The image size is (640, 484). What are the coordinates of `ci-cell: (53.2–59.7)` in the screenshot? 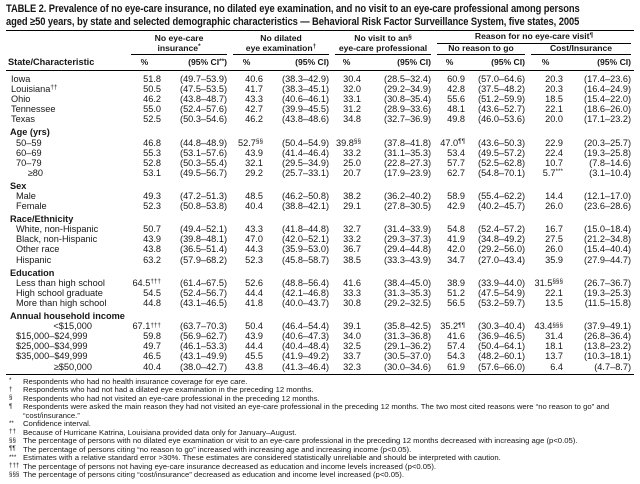 It's located at (502, 302).